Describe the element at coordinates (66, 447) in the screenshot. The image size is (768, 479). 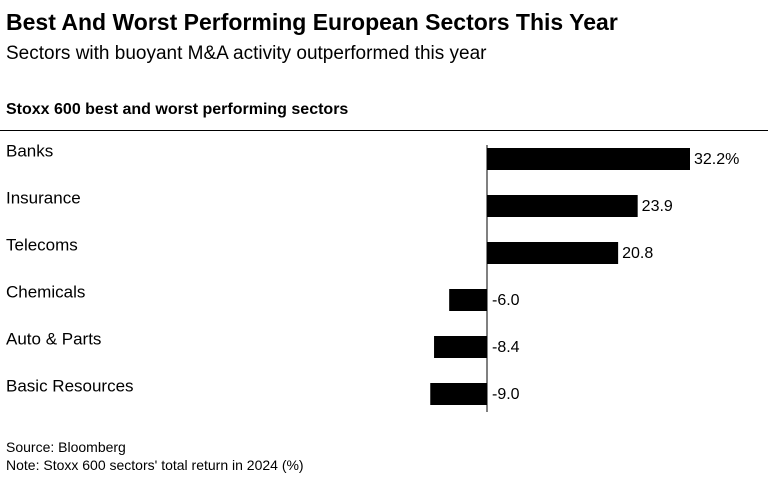
I see `source-note: Source: Bloomberg` at that location.